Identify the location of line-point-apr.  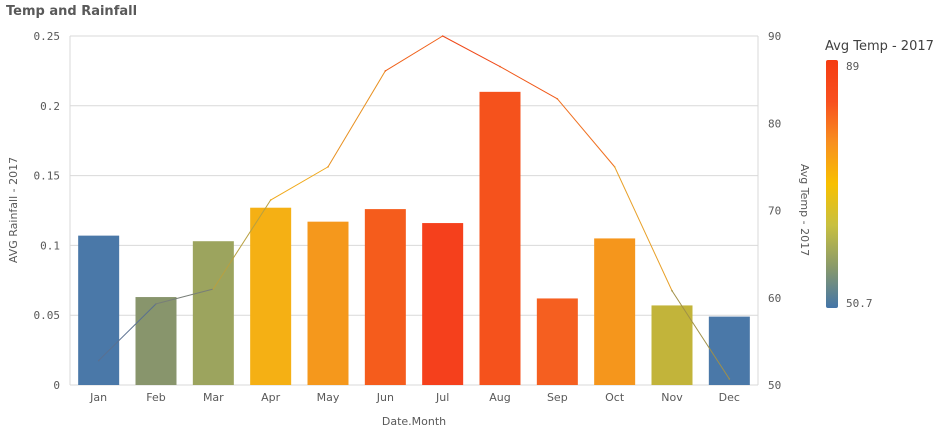
(270, 200).